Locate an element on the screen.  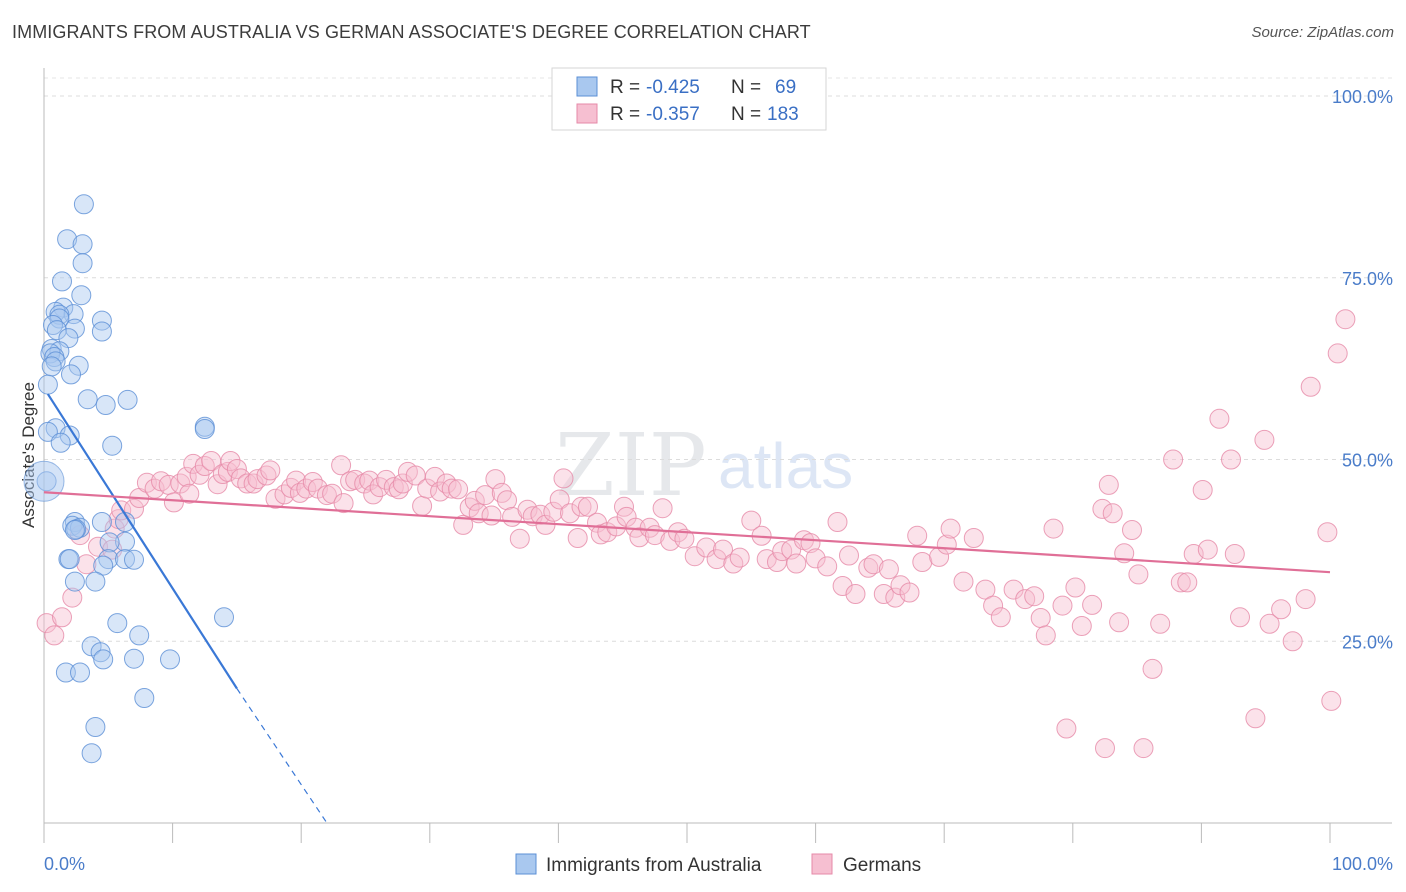
y-tick-label-100: 100.0% is located at coordinates (1362, 97).